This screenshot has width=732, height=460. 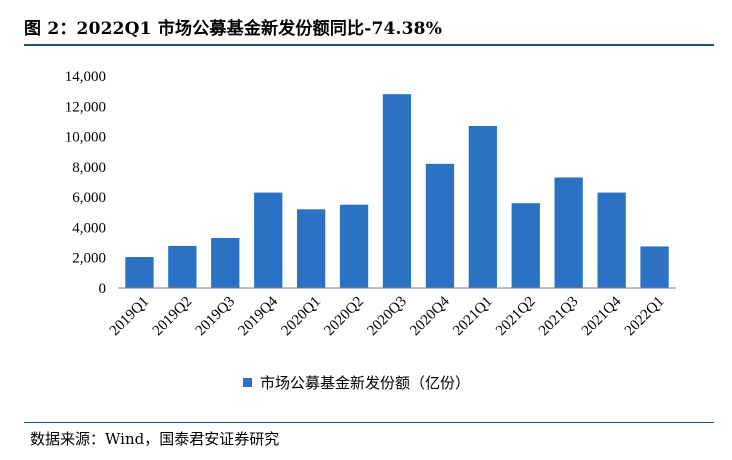 What do you see at coordinates (472, 316) in the screenshot?
I see `x-tick-label: 2021Q1` at bounding box center [472, 316].